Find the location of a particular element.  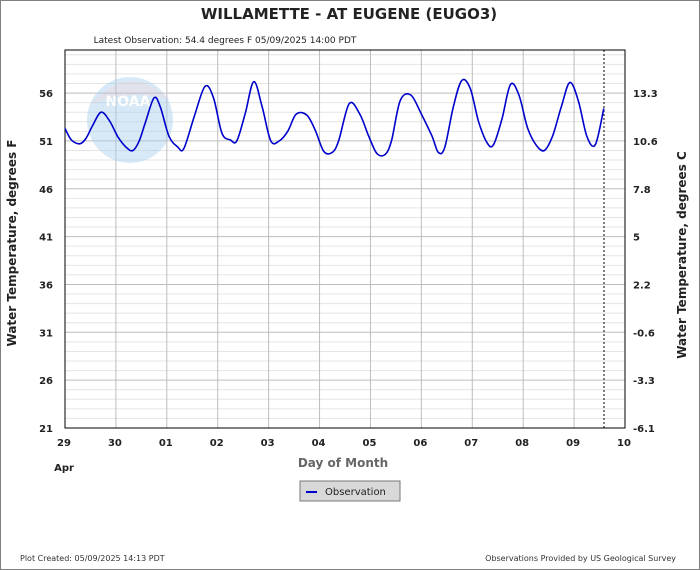

y-tick-label: 41 is located at coordinates (46, 238).